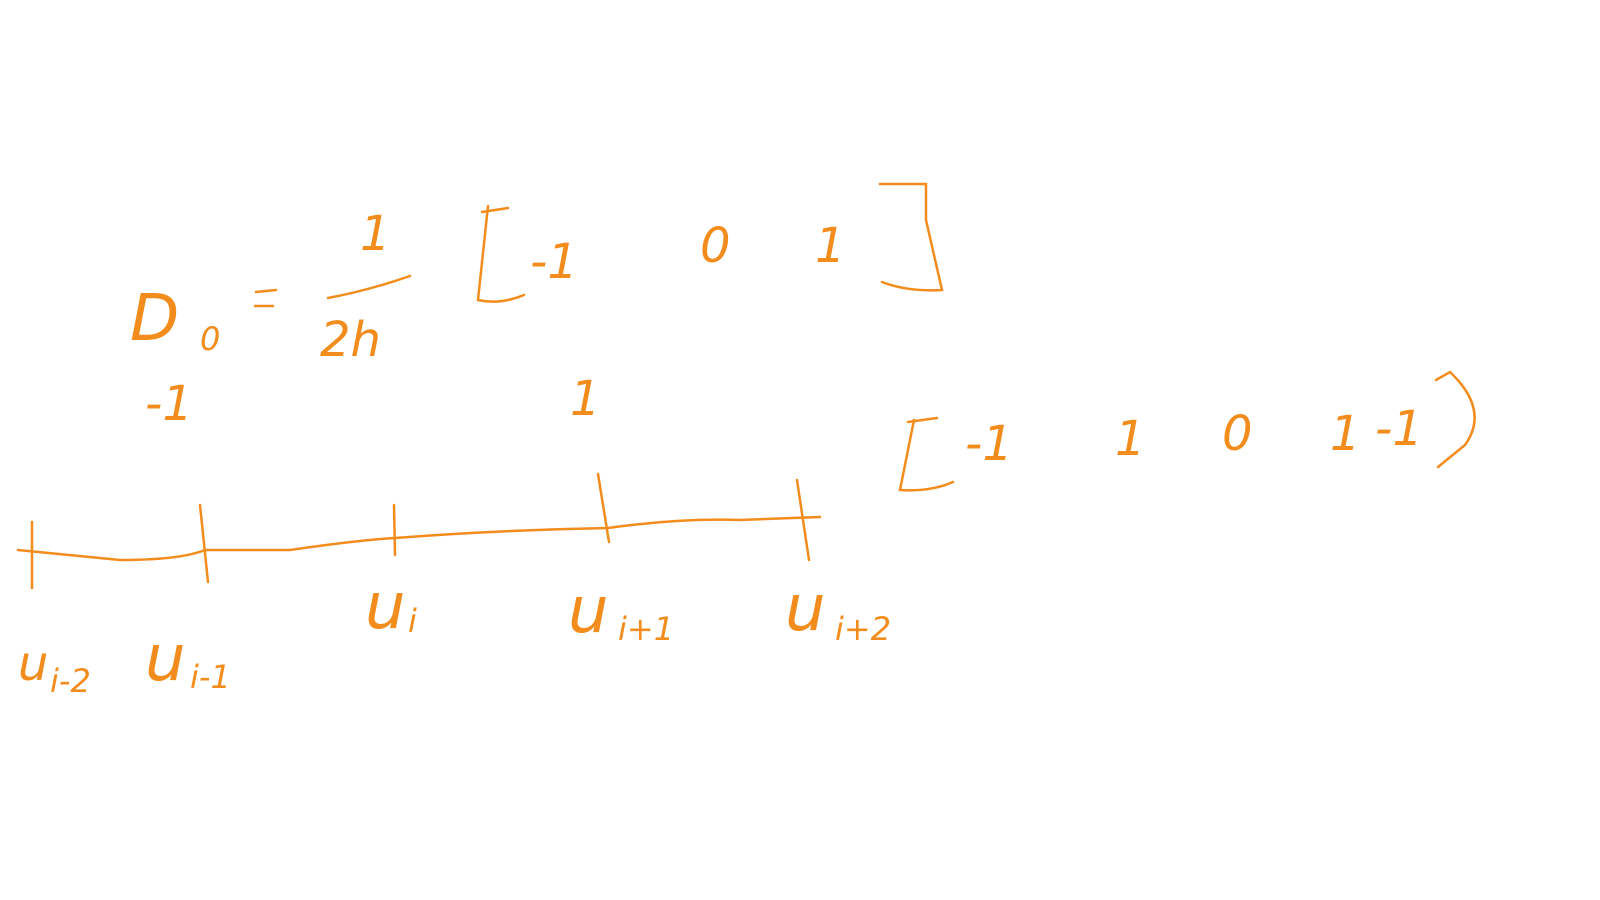 This screenshot has height=900, width=1600. What do you see at coordinates (863, 629) in the screenshot?
I see `grid-label-subscript: i+2` at bounding box center [863, 629].